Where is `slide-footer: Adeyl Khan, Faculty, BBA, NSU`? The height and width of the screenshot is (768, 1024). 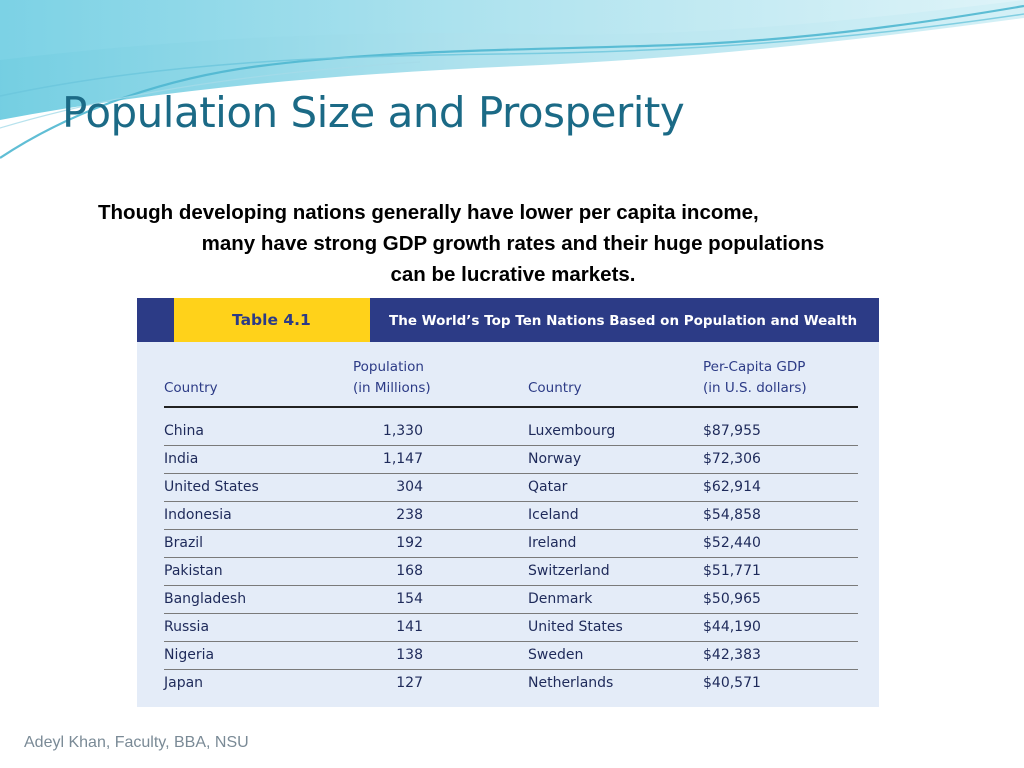
slide-footer: Adeyl Khan, Faculty, BBA, NSU is located at coordinates (136, 742).